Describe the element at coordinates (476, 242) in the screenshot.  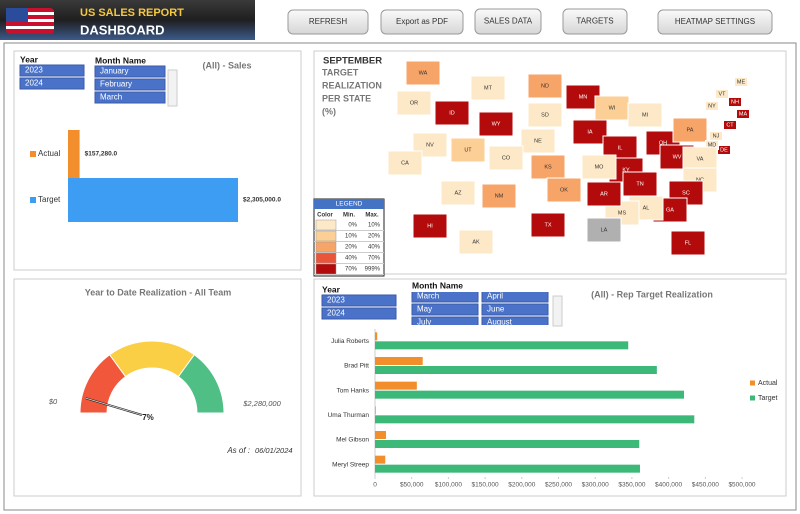
I see `state-label: AK` at that location.